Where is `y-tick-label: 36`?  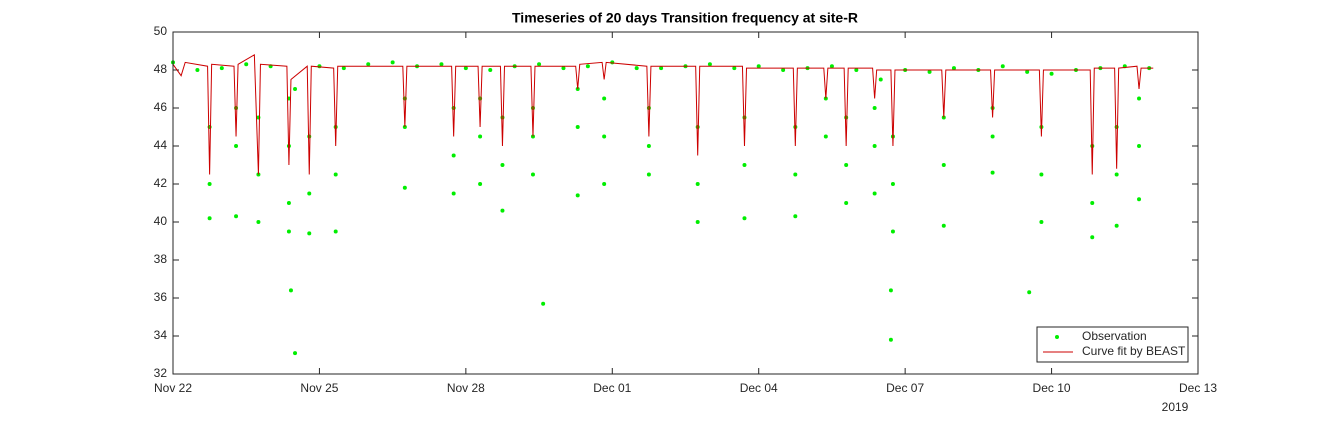 y-tick-label: 36 is located at coordinates (161, 297).